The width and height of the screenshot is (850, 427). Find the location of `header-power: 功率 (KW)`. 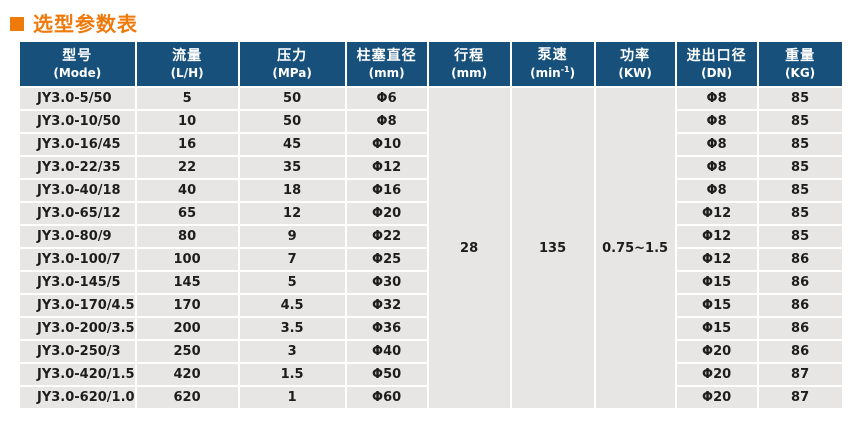

header-power: 功率 (KW) is located at coordinates (635, 64).